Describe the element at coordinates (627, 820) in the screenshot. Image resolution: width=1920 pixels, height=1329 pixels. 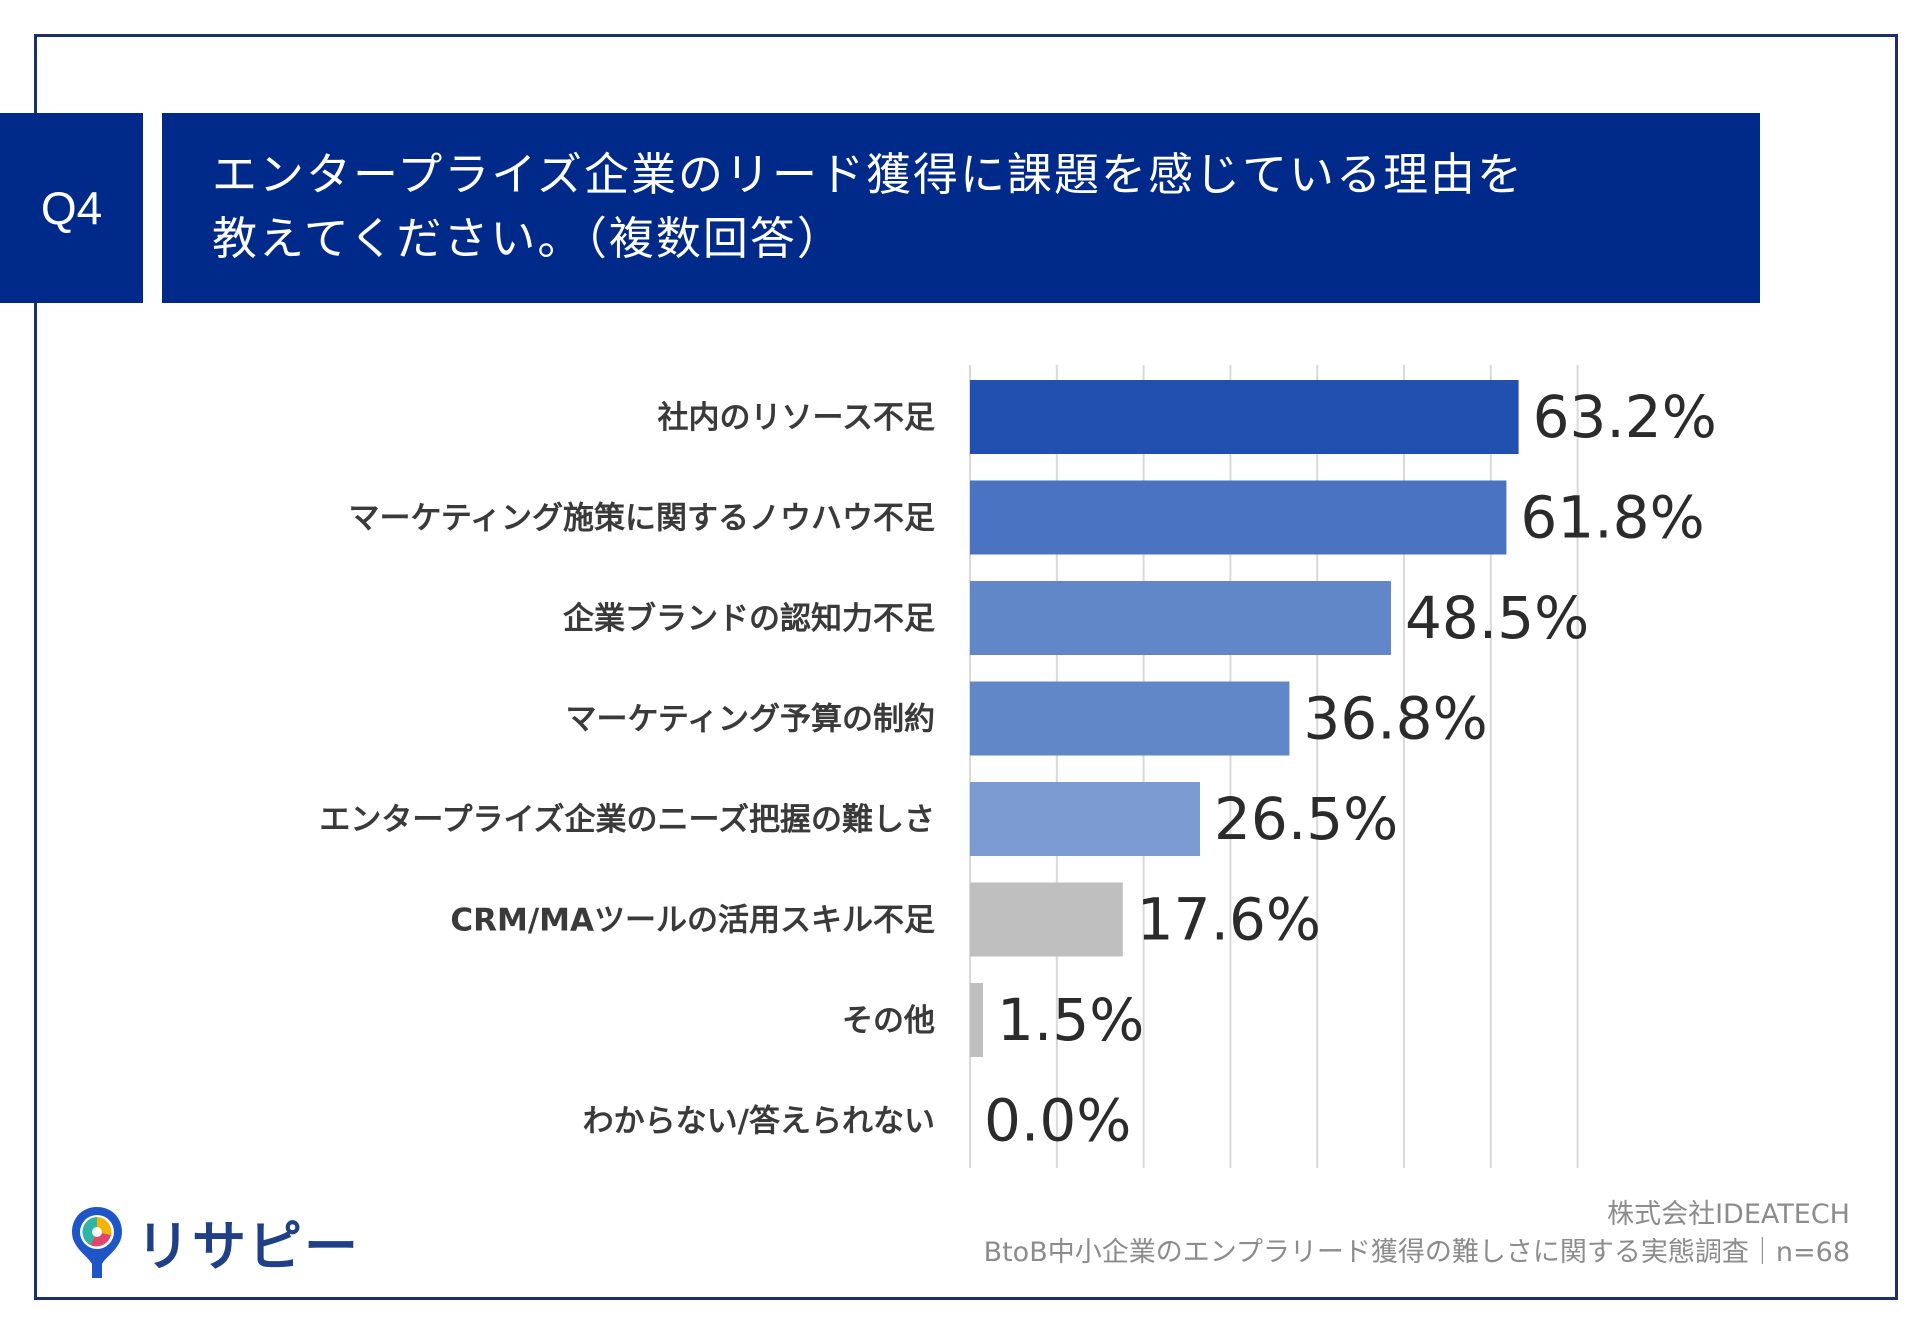
I see `category-label: エンタープライズ企業のニーズ把握の難しさ` at that location.